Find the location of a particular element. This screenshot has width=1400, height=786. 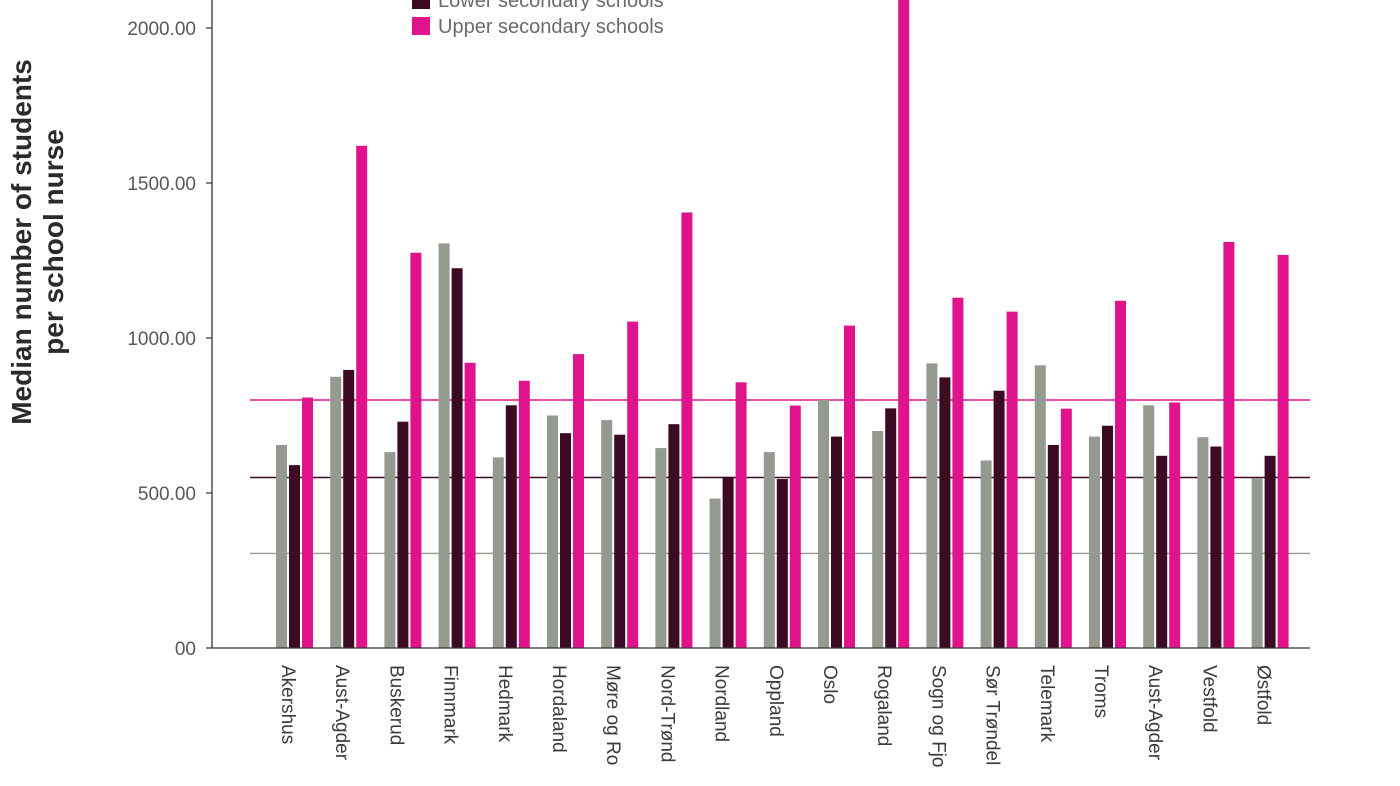

y-tick-label-3: 1500.00 is located at coordinates (161, 184).